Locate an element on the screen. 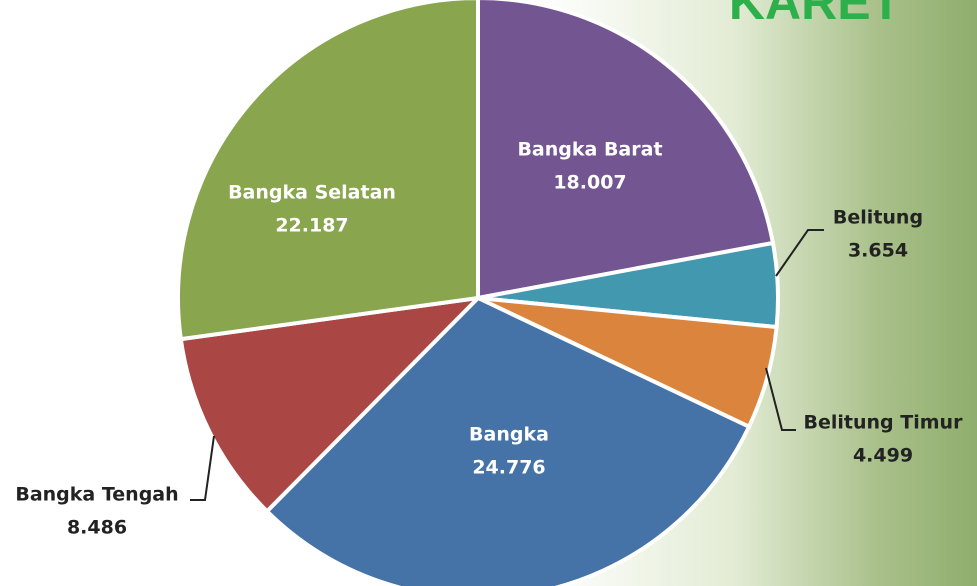 The image size is (977, 586). slice-label: Bangka Tengah is located at coordinates (96, 495).